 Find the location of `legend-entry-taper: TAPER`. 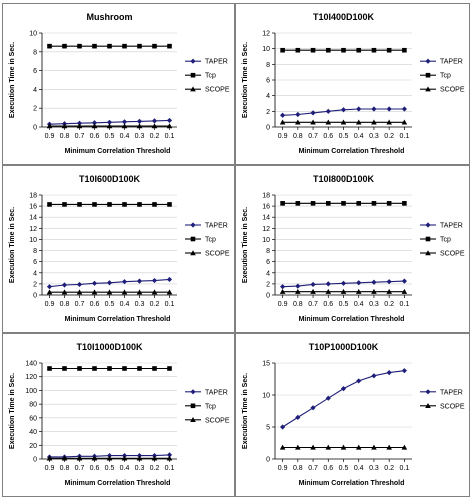

legend-entry-taper: TAPER is located at coordinates (441, 62).